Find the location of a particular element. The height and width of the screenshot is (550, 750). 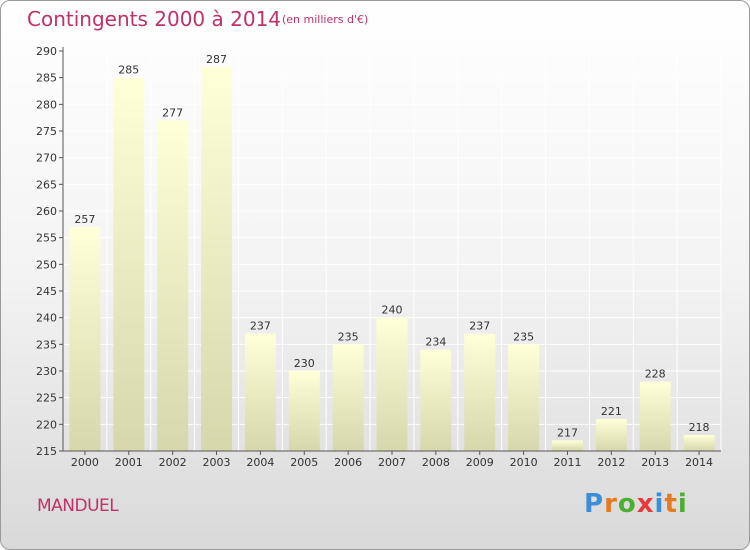

y-tick-label: 245 is located at coordinates (46, 291).